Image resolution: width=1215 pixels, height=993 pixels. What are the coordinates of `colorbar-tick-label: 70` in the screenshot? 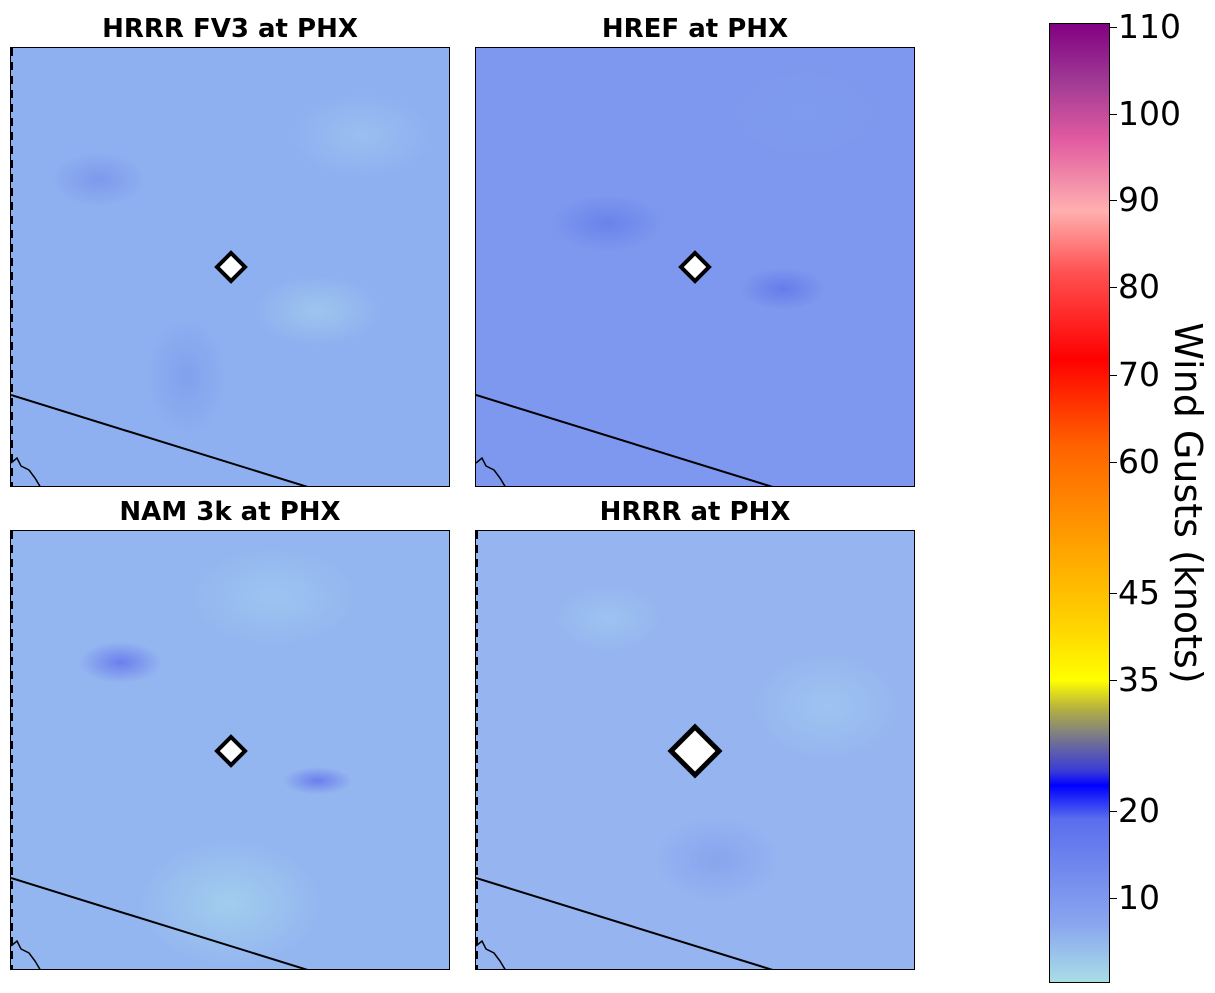 It's located at (1139, 374).